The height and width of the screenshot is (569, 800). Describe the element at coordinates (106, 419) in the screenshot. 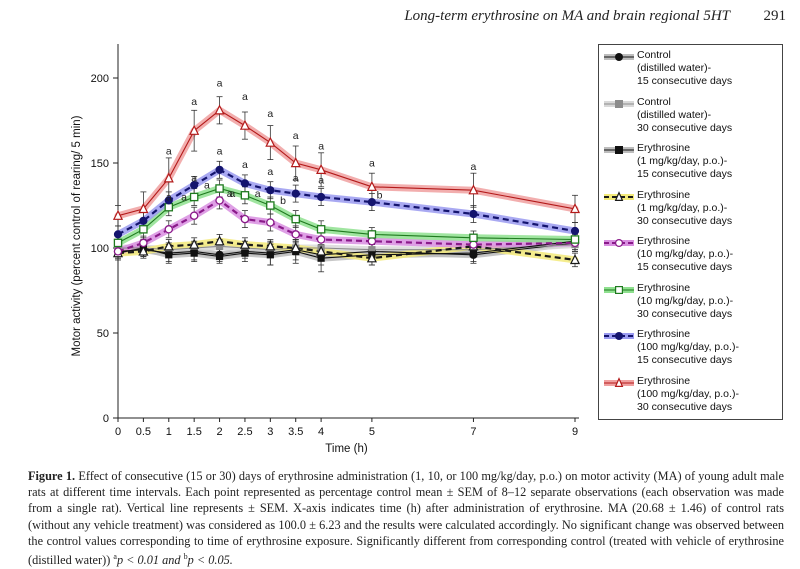

I see `y-tick-label: 0` at that location.